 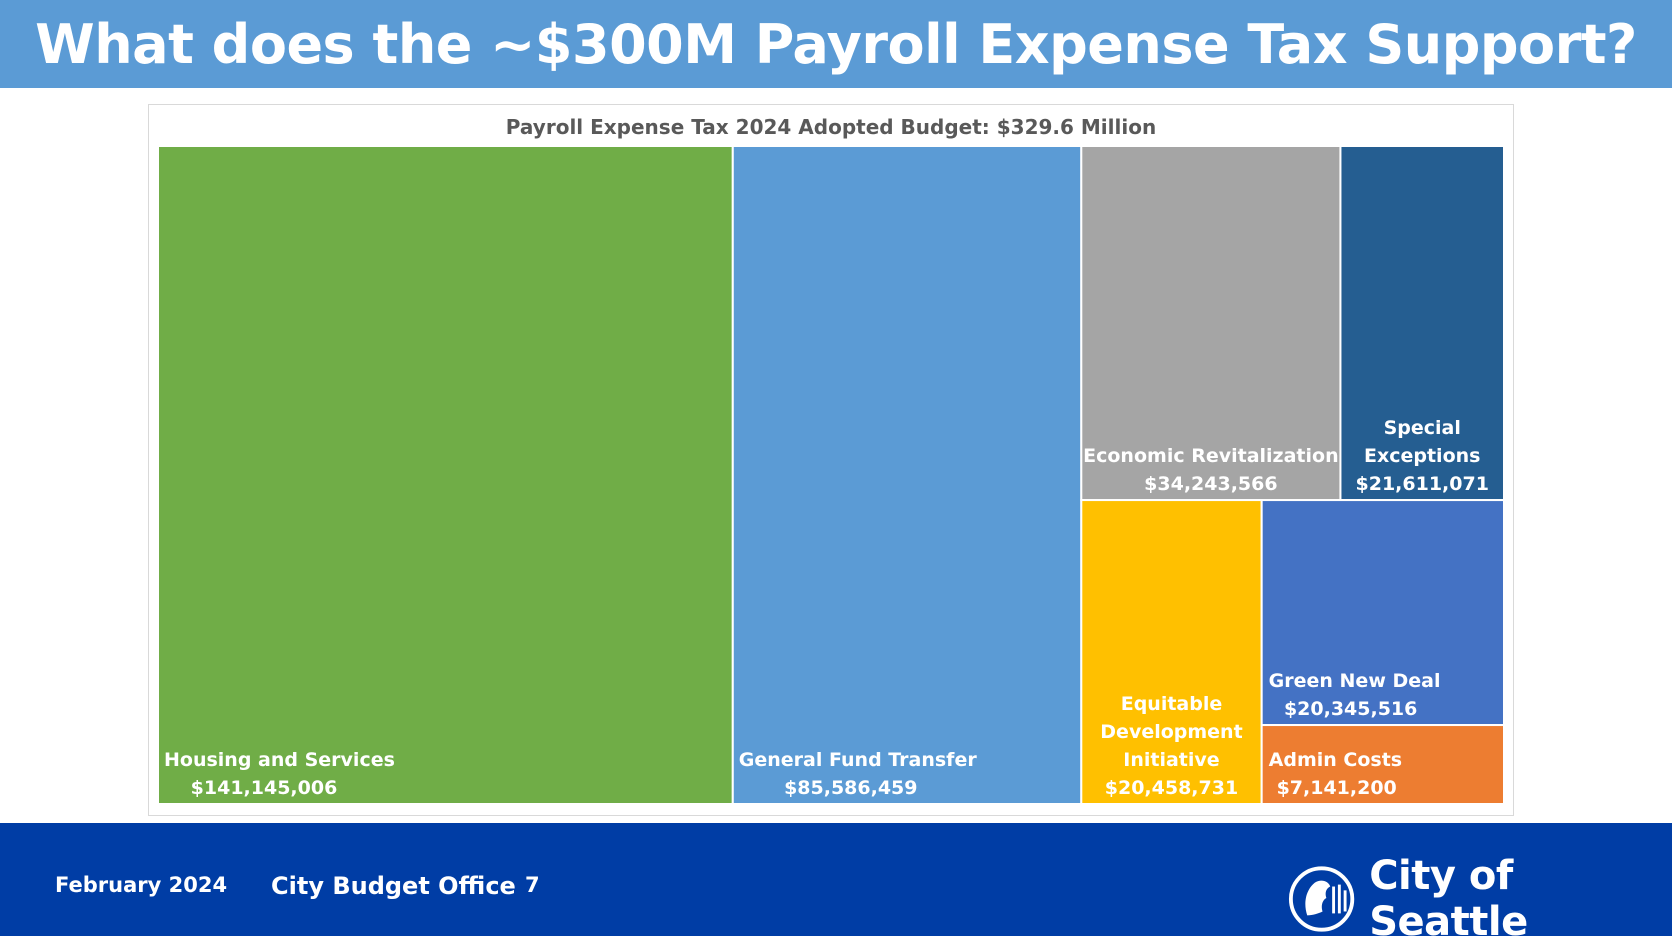 I want to click on treemap-tile-economic-revitalization: Economic Revitalization $34,243,566, so click(x=1211, y=323).